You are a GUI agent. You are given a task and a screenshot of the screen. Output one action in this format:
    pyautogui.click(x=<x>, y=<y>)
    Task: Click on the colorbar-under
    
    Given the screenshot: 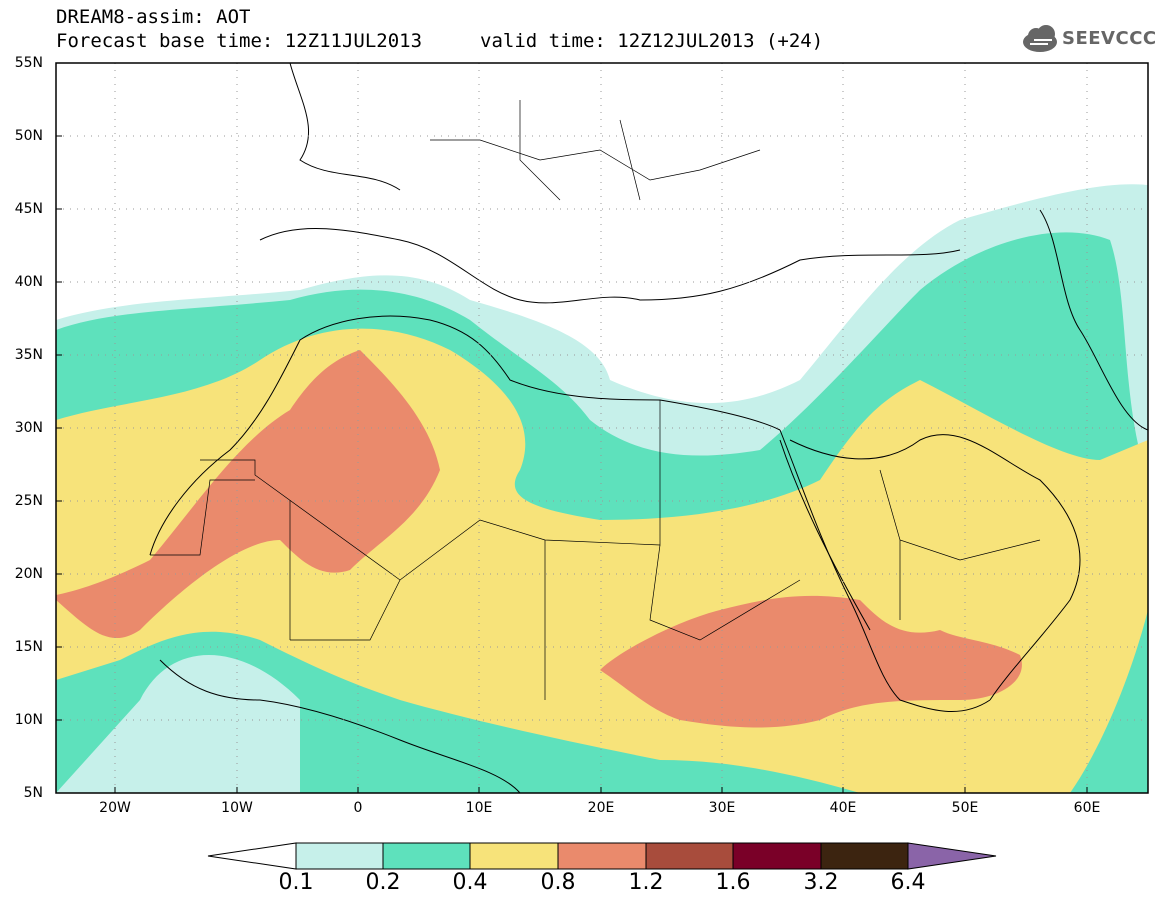 What is the action you would take?
    pyautogui.click(x=252, y=856)
    